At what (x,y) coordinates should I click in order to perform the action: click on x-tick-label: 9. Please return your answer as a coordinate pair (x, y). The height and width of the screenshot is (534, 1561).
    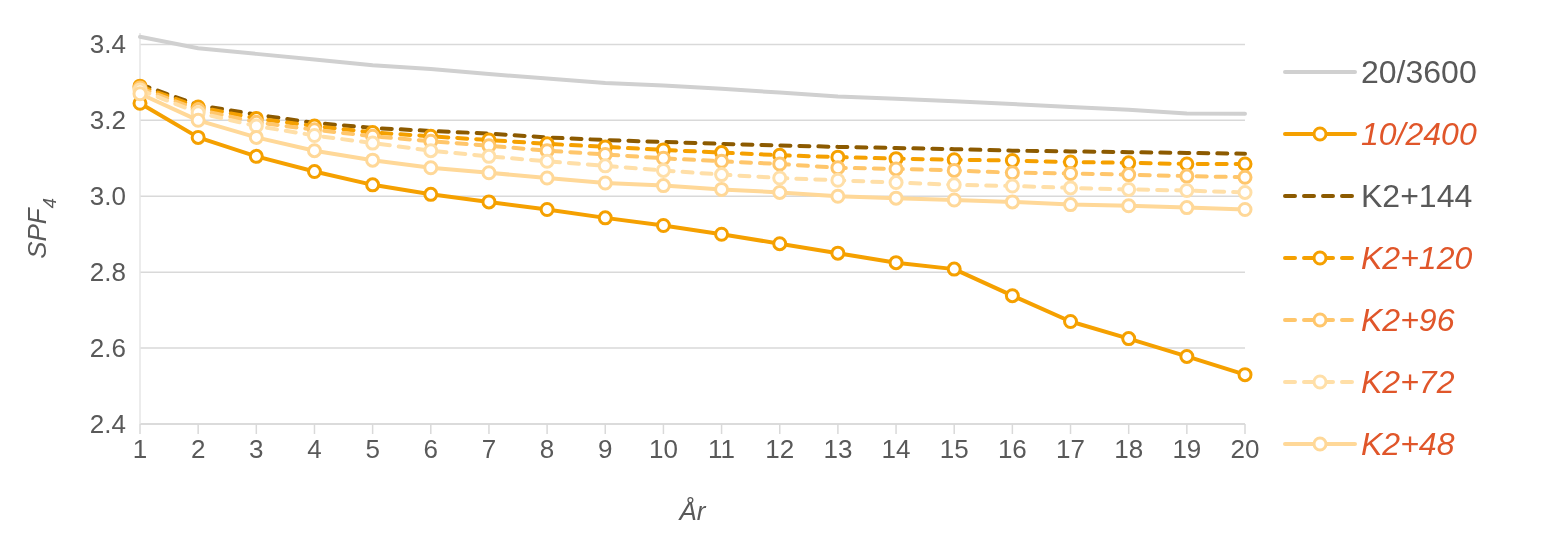
    Looking at the image, I should click on (605, 449).